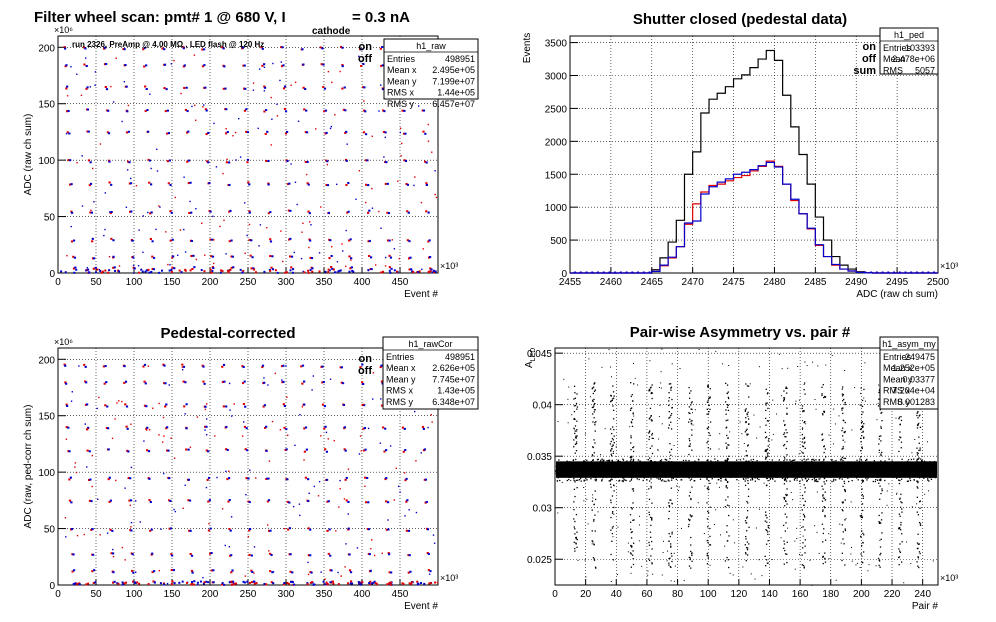 Image resolution: width=996 pixels, height=622 pixels. I want to click on baseline-point, so click(575, 272).